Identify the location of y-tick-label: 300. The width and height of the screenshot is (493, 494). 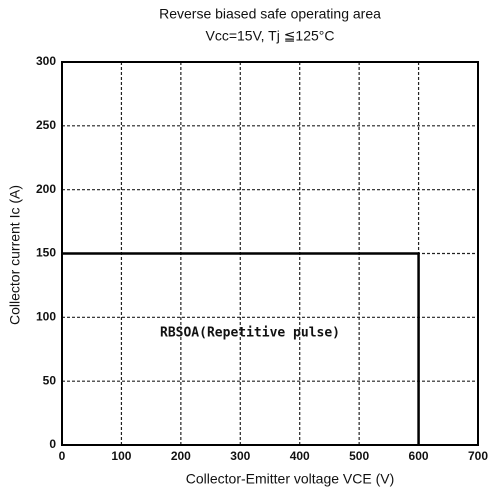
(46, 61).